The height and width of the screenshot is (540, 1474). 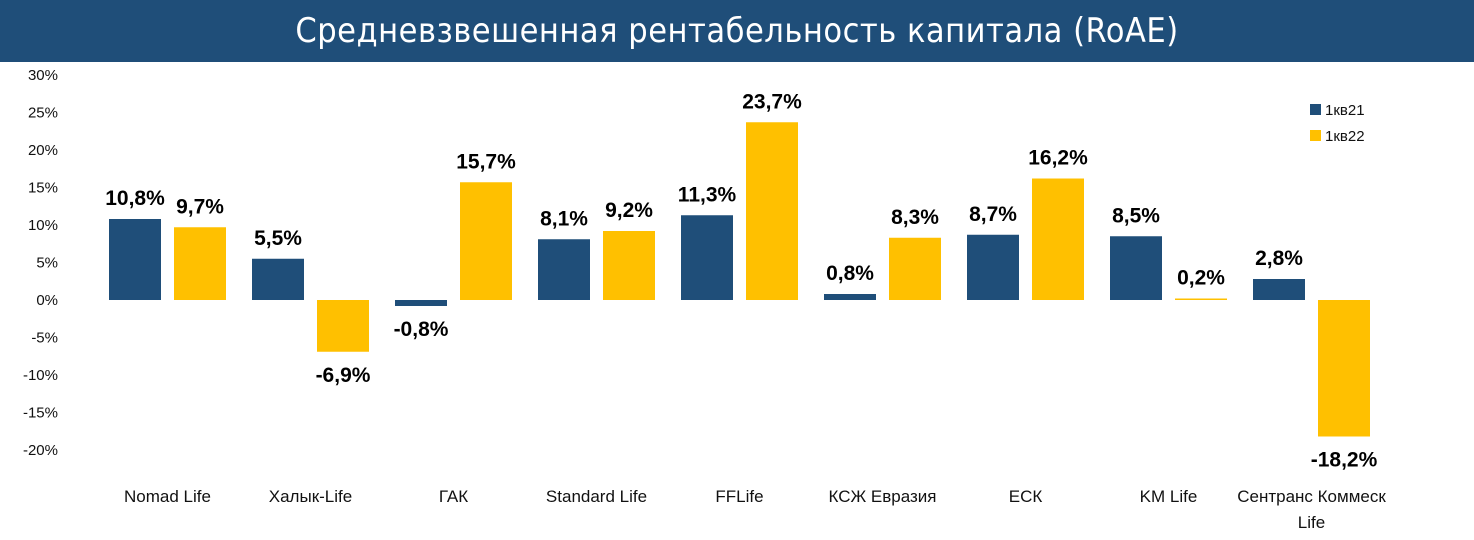 I want to click on legend-label: 1кв22, so click(x=1345, y=136).